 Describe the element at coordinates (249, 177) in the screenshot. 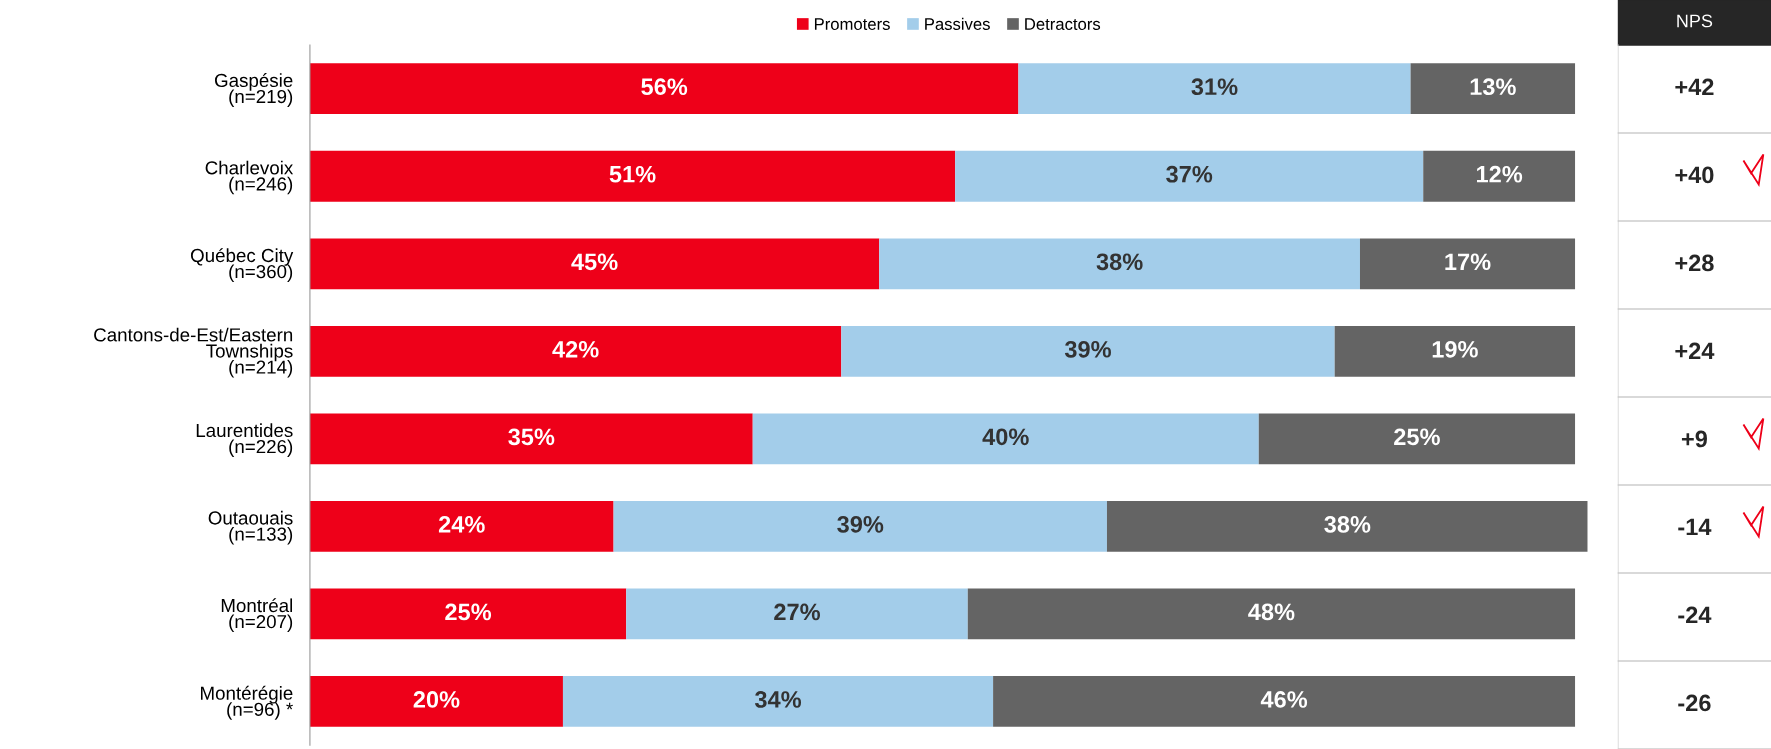

I see `y-tick-label: Charlevoix (n=246)` at that location.